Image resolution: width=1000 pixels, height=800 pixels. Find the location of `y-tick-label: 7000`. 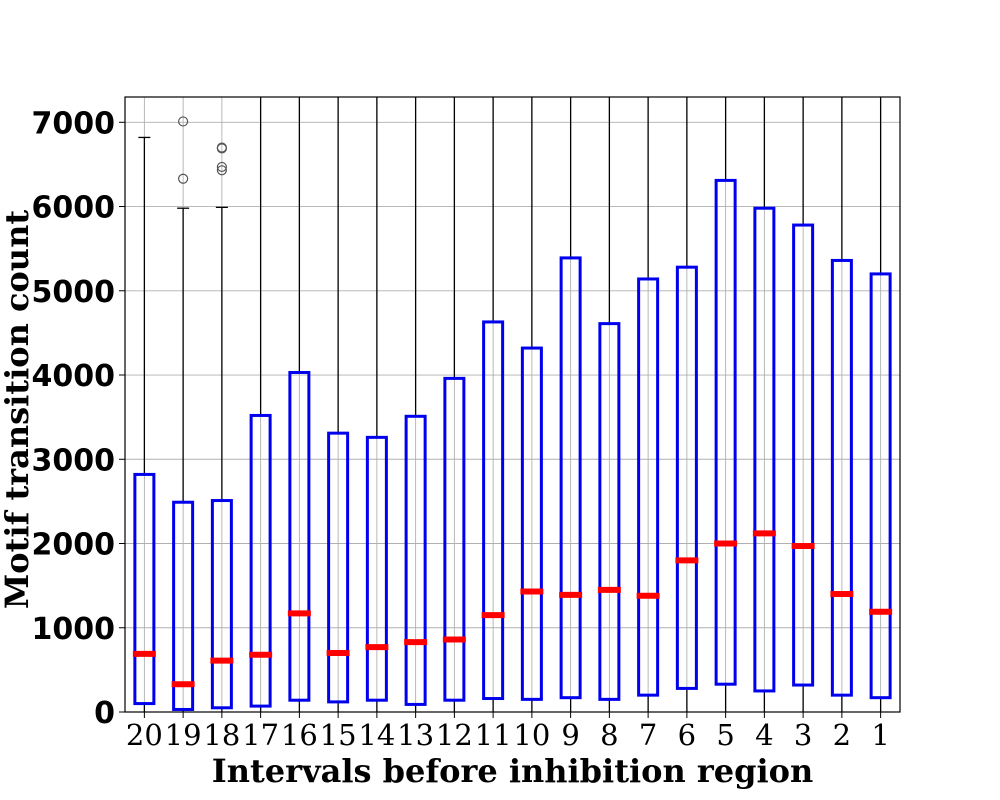

y-tick-label: 7000 is located at coordinates (74, 123).